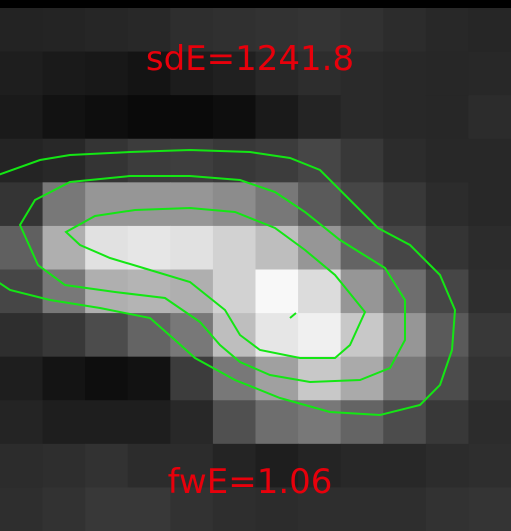 Image resolution: width=511 pixels, height=531 pixels. I want to click on sde-annotation: sdE=1241.8, so click(250, 59).